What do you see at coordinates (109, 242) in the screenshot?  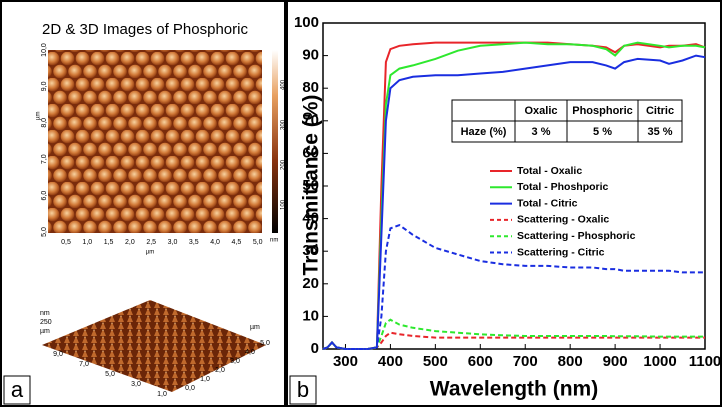 I see `afm-x-tick: 1,5` at bounding box center [109, 242].